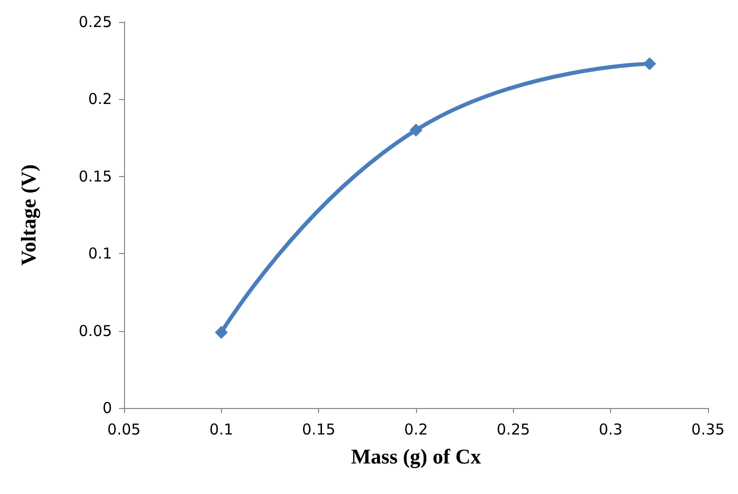  What do you see at coordinates (416, 456) in the screenshot?
I see `x-axis-title: Mass (g) of Cx` at bounding box center [416, 456].